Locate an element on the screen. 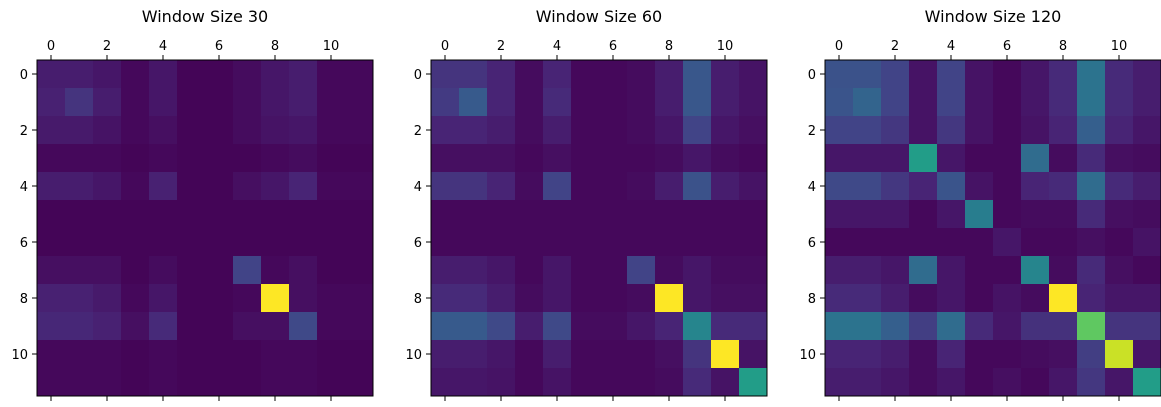 The image size is (1161, 407). y-tick-label: 6 is located at coordinates (812, 243).